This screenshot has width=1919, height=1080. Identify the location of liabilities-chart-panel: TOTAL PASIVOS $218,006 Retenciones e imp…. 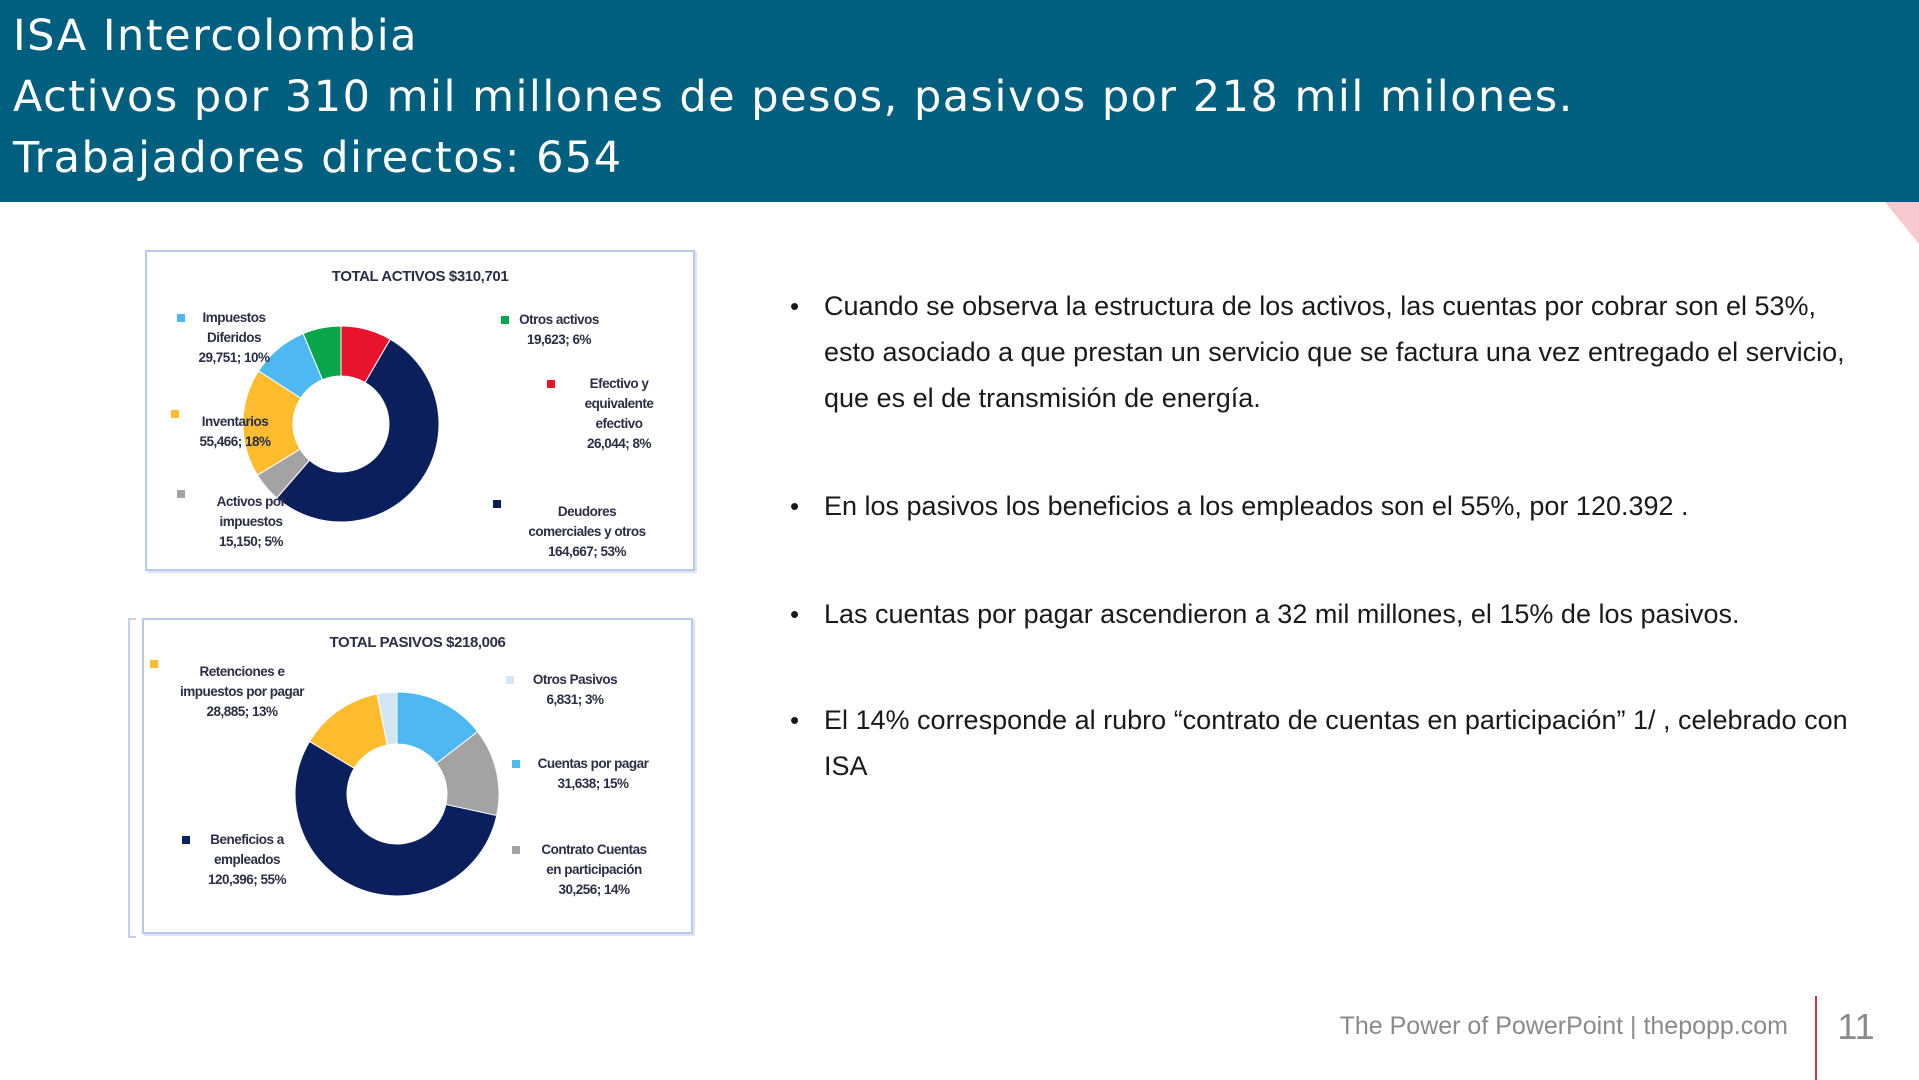
(417, 776).